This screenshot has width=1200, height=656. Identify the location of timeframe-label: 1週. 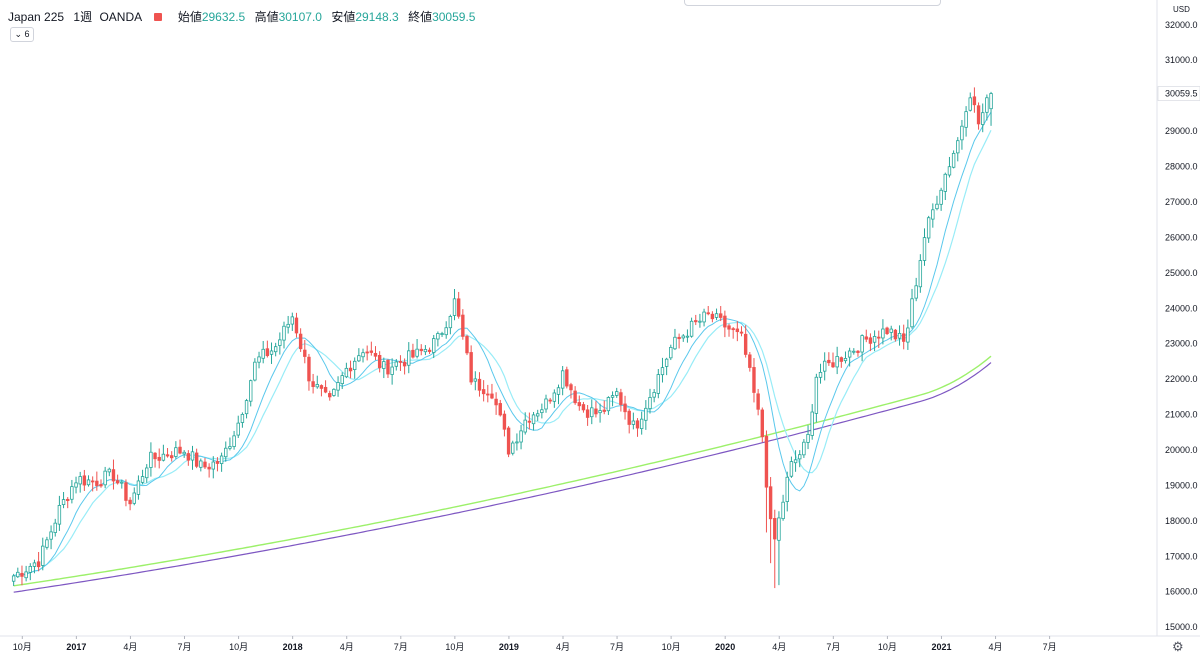
(82, 17).